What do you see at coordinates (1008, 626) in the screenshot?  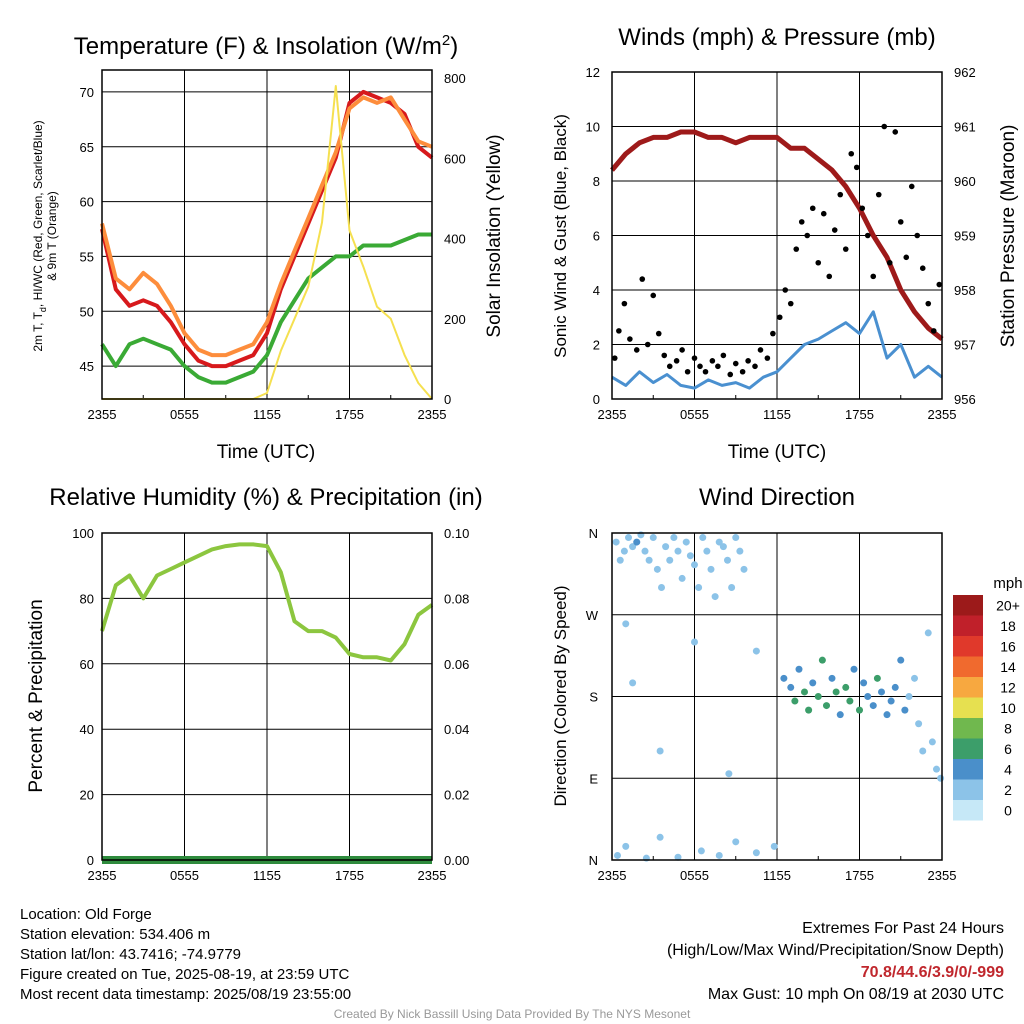 I see `legend-label: 18` at bounding box center [1008, 626].